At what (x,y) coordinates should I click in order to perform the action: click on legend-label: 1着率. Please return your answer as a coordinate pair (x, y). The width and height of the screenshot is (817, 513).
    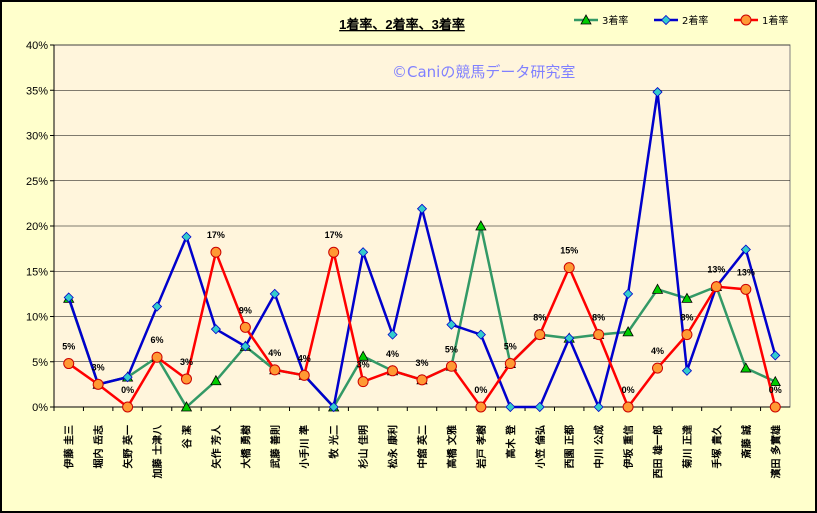
    Looking at the image, I should click on (775, 20).